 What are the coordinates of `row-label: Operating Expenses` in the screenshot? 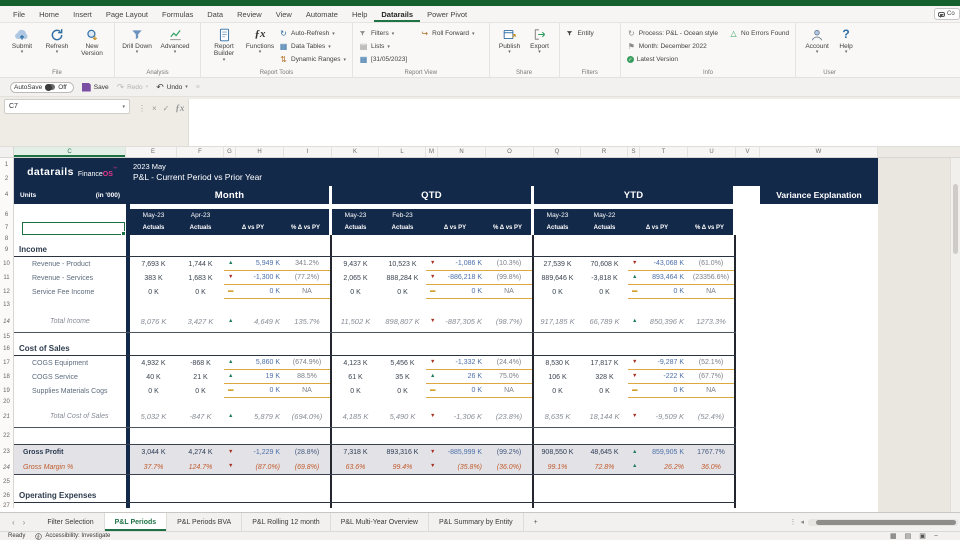 It's located at (58, 495).